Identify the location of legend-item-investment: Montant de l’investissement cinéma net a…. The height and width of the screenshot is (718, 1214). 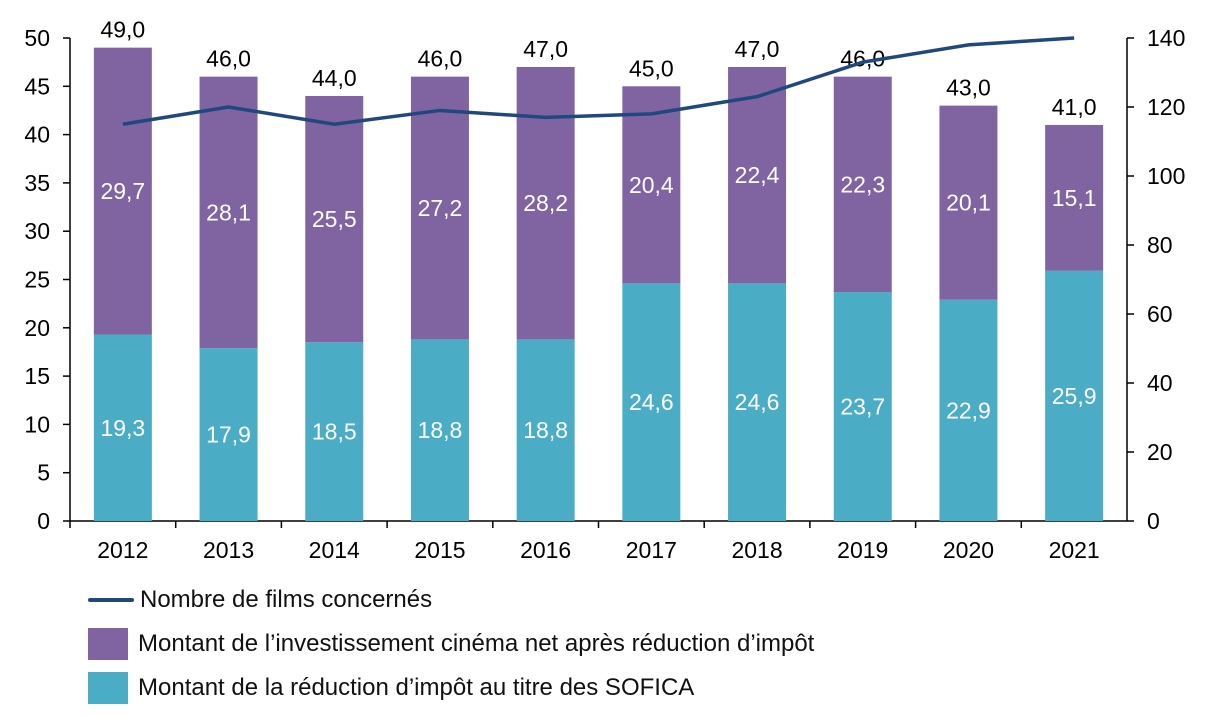
(628, 644).